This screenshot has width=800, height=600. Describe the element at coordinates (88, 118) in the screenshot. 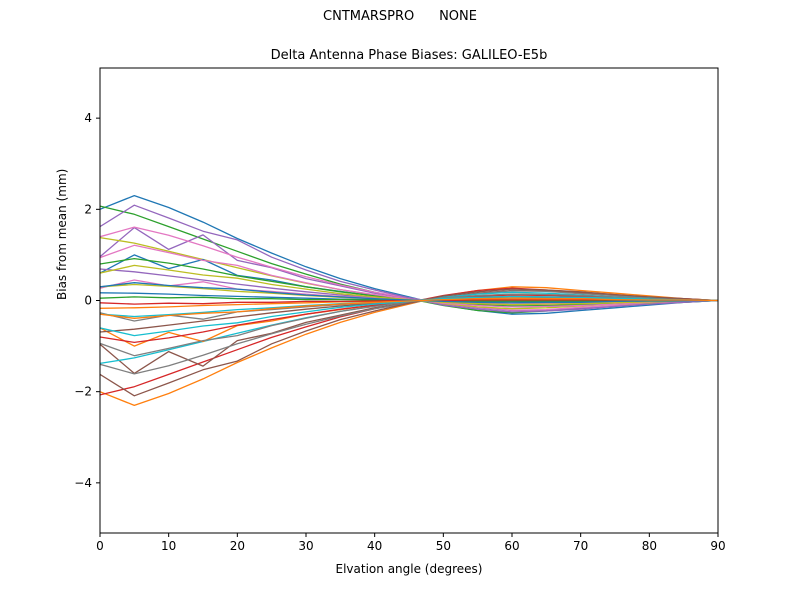

I see `y-tick-label: 4` at that location.